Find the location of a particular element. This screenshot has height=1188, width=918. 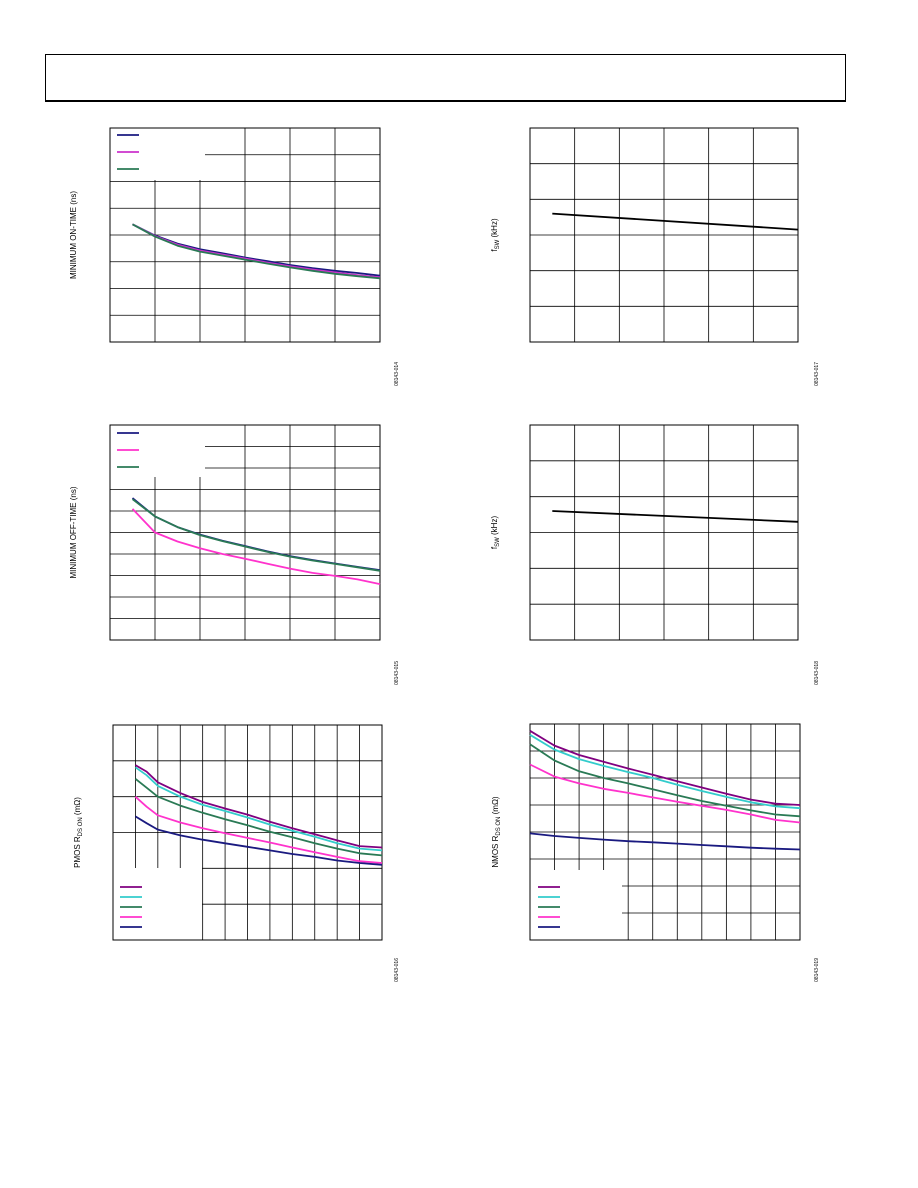

figure-id: 08143-015 is located at coordinates (397, 673).